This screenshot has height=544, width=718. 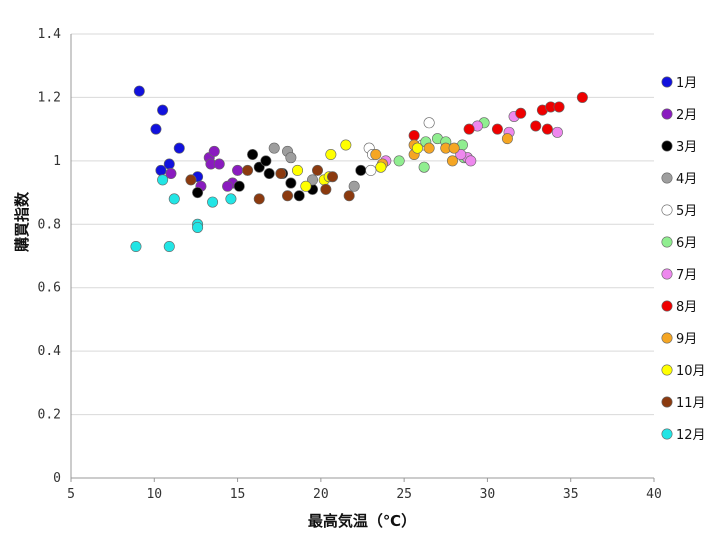 What do you see at coordinates (691, 371) in the screenshot?
I see `legend-label-10: 10月` at bounding box center [691, 371].